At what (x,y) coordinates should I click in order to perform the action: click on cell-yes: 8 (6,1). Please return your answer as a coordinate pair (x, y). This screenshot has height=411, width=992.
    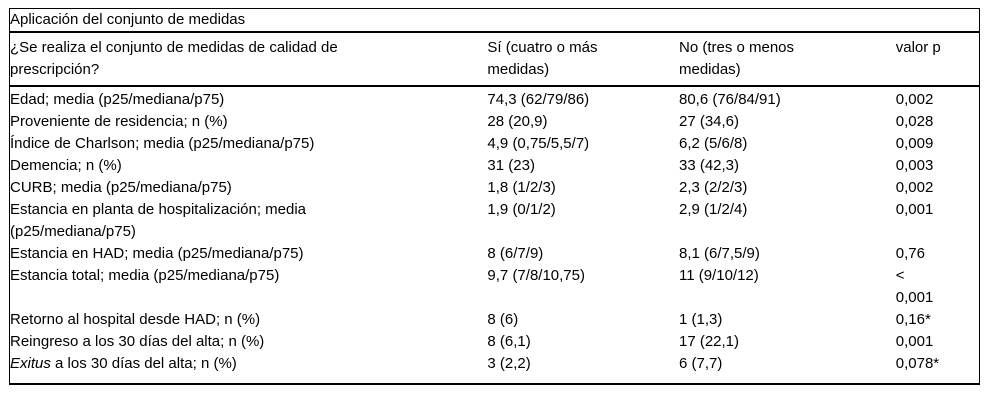
    Looking at the image, I should click on (509, 341).